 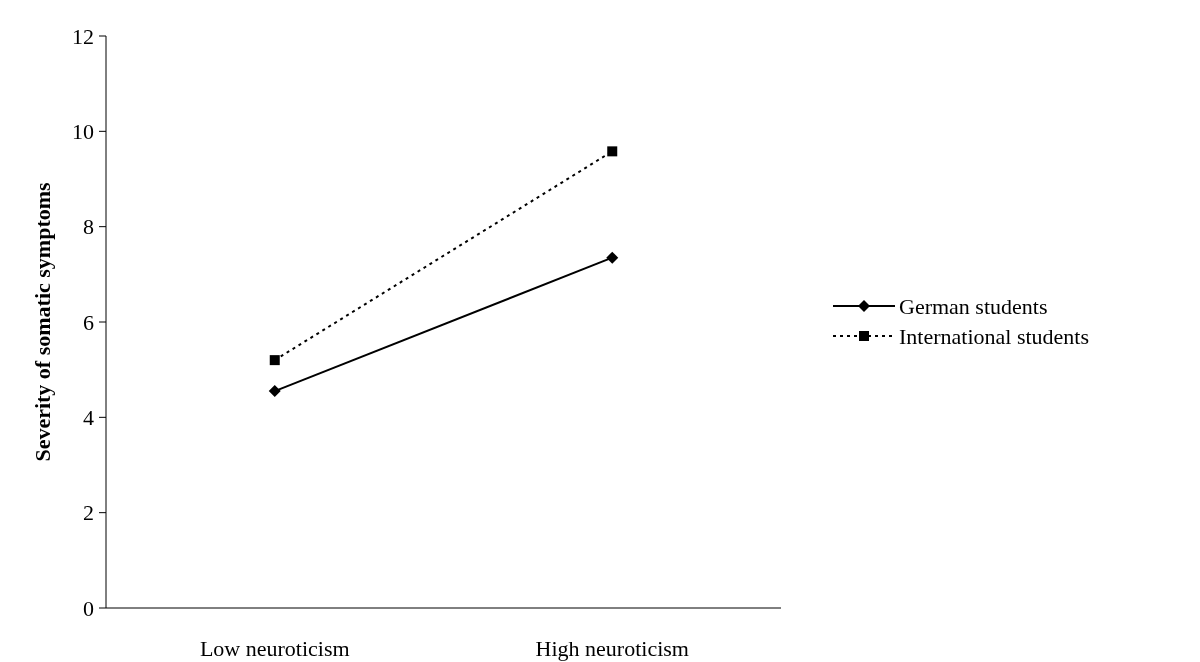 What do you see at coordinates (994, 336) in the screenshot?
I see `legend-label: International students` at bounding box center [994, 336].